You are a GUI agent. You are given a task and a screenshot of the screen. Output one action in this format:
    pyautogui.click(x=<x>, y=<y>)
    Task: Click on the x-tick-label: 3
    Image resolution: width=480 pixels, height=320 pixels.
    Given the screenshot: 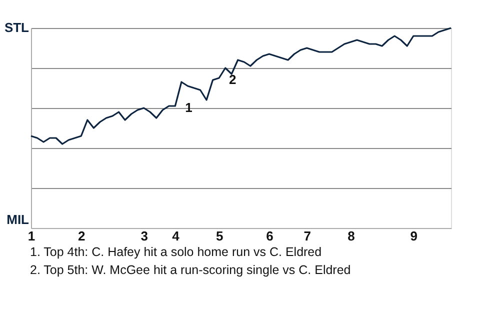 What is the action you would take?
    pyautogui.click(x=144, y=236)
    